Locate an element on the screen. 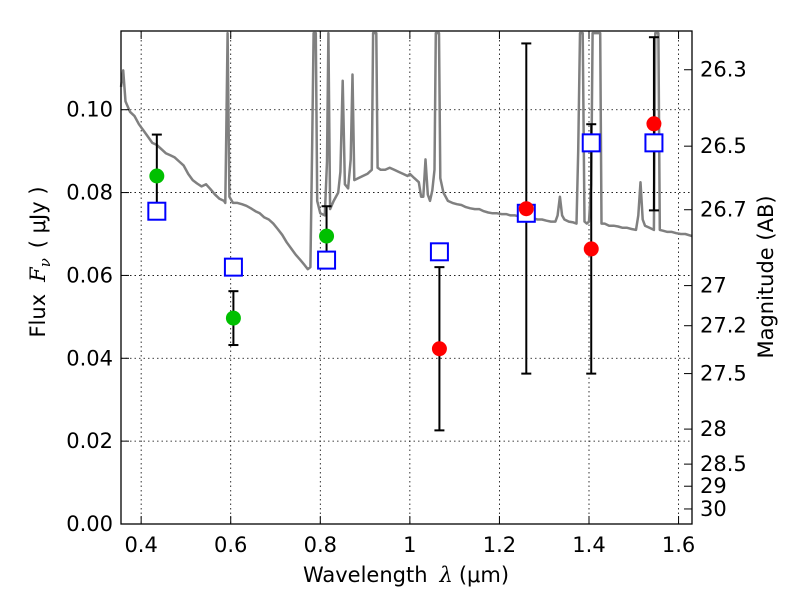  x-tick-label: 1 is located at coordinates (409, 545).